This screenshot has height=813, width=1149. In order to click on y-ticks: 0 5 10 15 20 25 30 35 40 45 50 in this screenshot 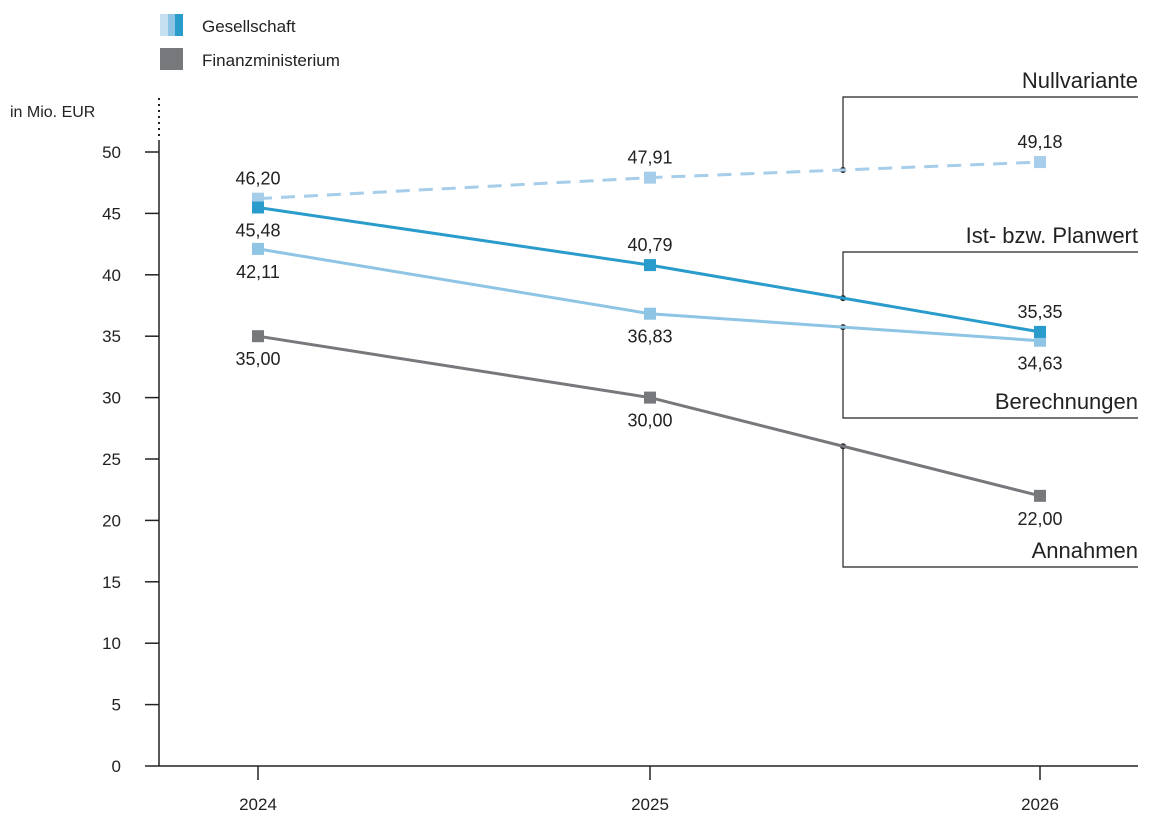, I will do `click(130, 459)`.